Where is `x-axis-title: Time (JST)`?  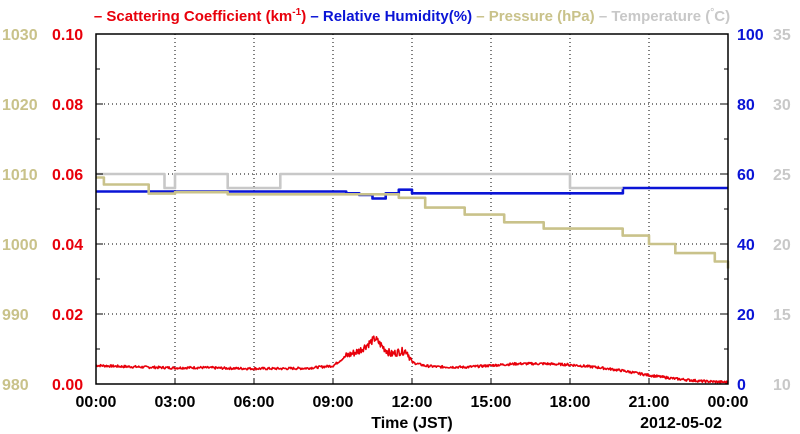
x-axis-title: Time (JST) is located at coordinates (412, 423).